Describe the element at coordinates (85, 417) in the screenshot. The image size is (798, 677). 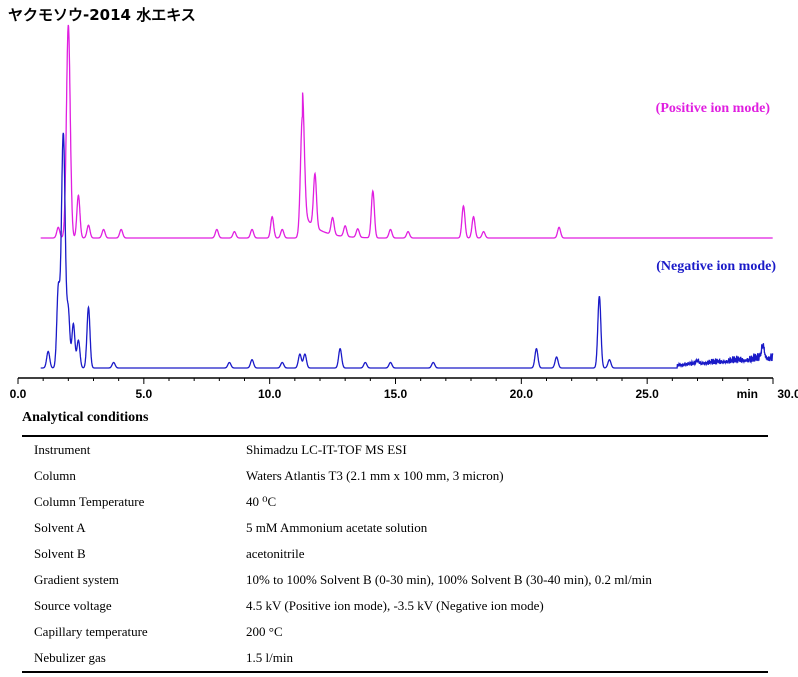
I see `conditions-title: Analytical conditions` at that location.